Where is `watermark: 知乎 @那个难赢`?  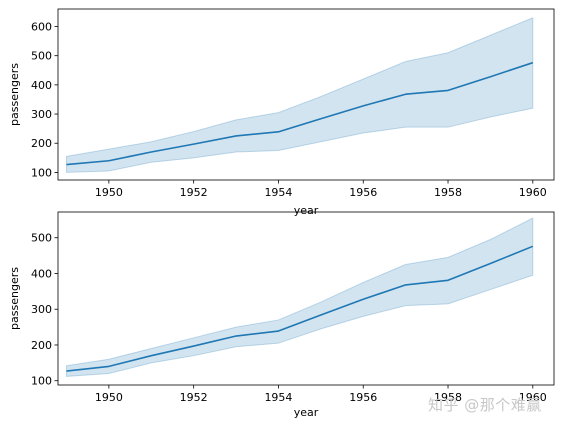 watermark: 知乎 @那个难赢 is located at coordinates (485, 405).